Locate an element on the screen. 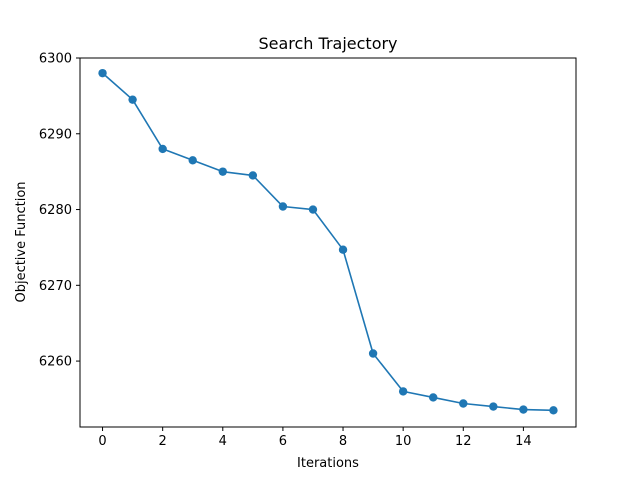 The width and height of the screenshot is (640, 480). x-tick-label: 6 is located at coordinates (283, 441).